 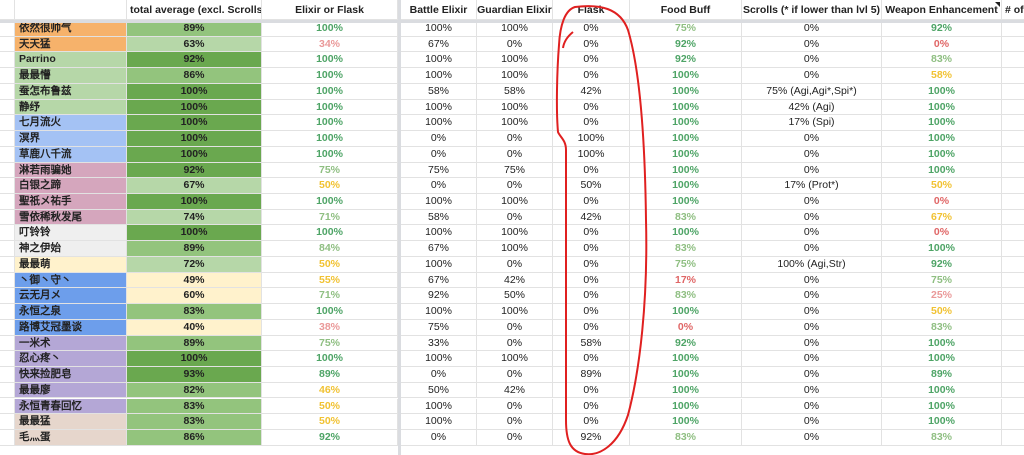 What do you see at coordinates (194, 374) in the screenshot?
I see `cell-total-average: 93%` at bounding box center [194, 374].